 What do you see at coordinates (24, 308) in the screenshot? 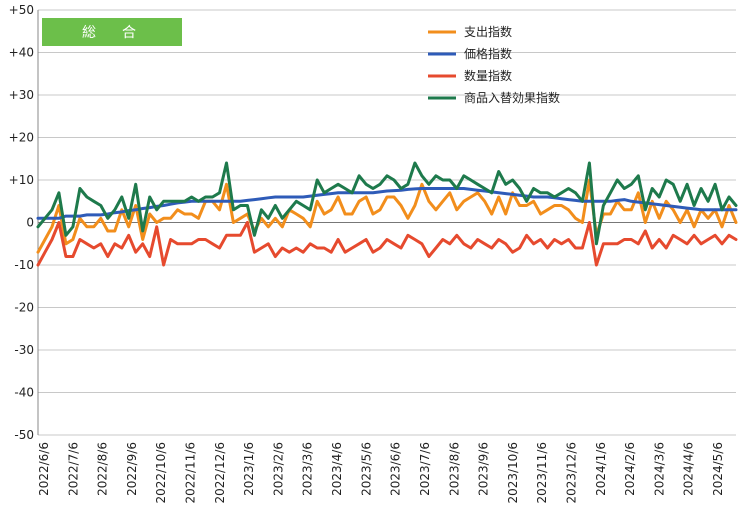
I see `y-tick-label: -20` at bounding box center [24, 308].